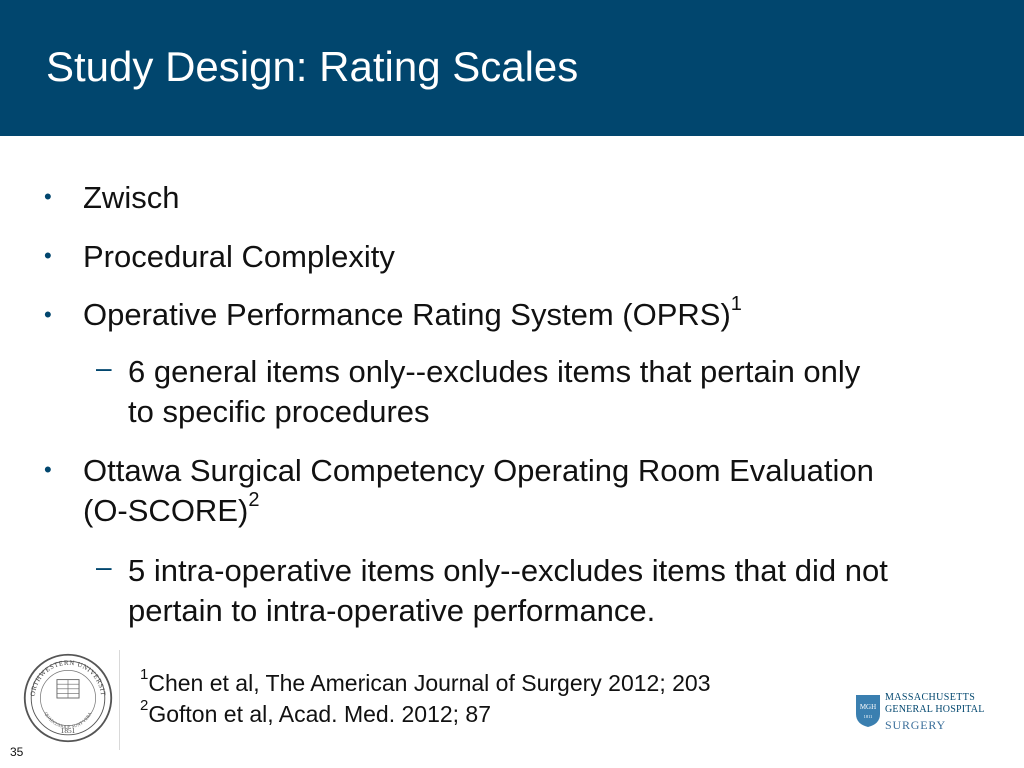  What do you see at coordinates (736, 303) in the screenshot?
I see `reference-superscript: 1` at bounding box center [736, 303].